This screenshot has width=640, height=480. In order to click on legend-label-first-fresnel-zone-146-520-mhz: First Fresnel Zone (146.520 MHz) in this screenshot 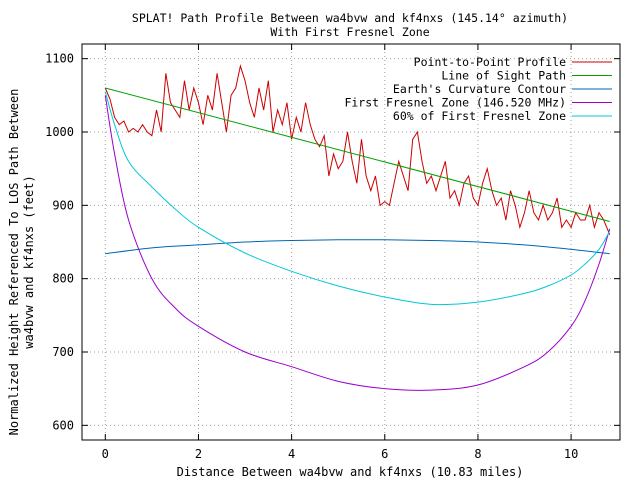, I will do `click(455, 103)`.